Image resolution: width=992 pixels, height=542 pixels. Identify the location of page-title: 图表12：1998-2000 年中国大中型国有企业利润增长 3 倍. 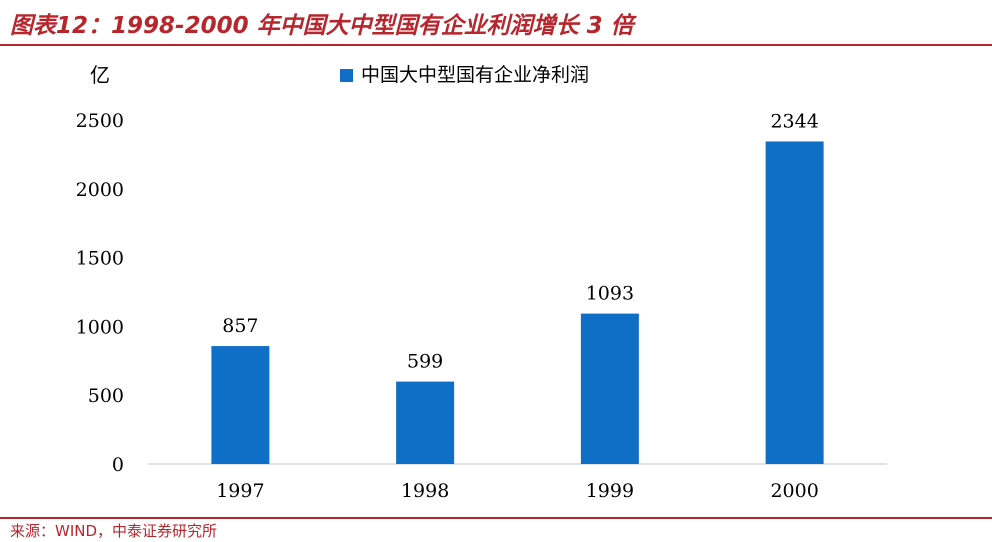
(322, 26).